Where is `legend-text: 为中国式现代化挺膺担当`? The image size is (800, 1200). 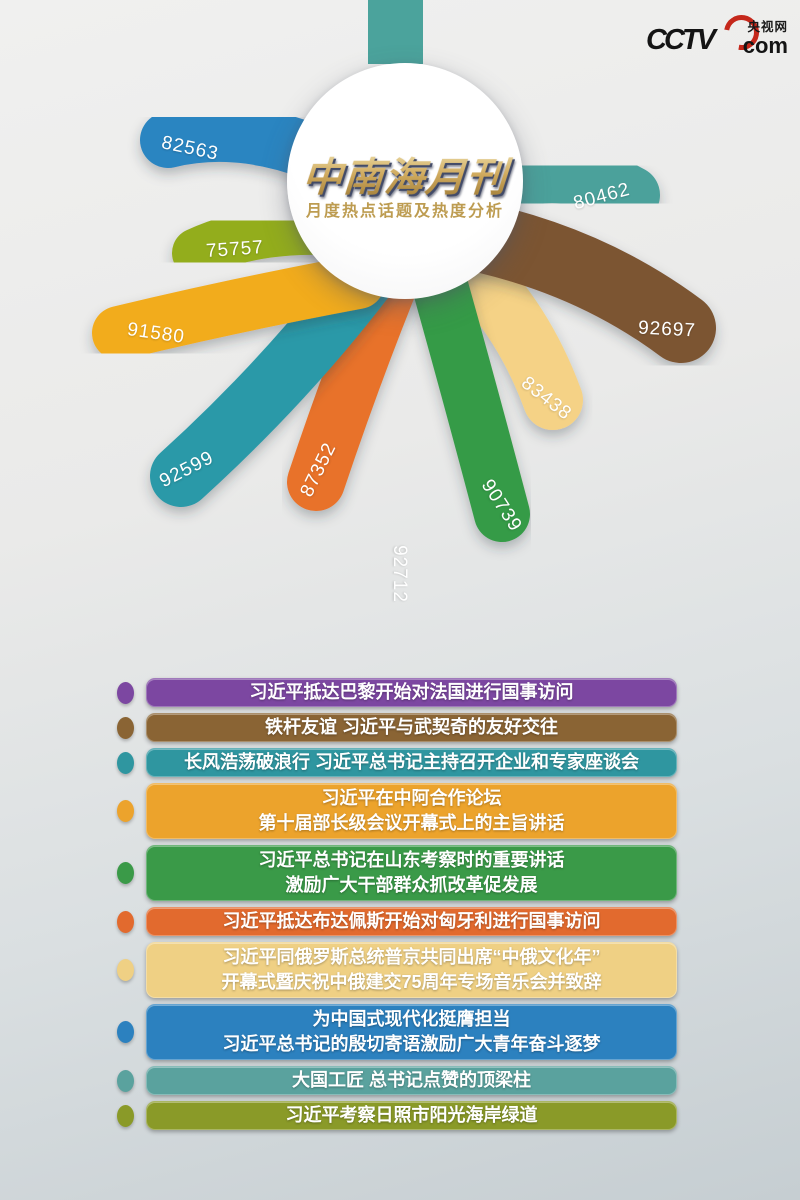 legend-text: 为中国式现代化挺膺担当 is located at coordinates (411, 1019).